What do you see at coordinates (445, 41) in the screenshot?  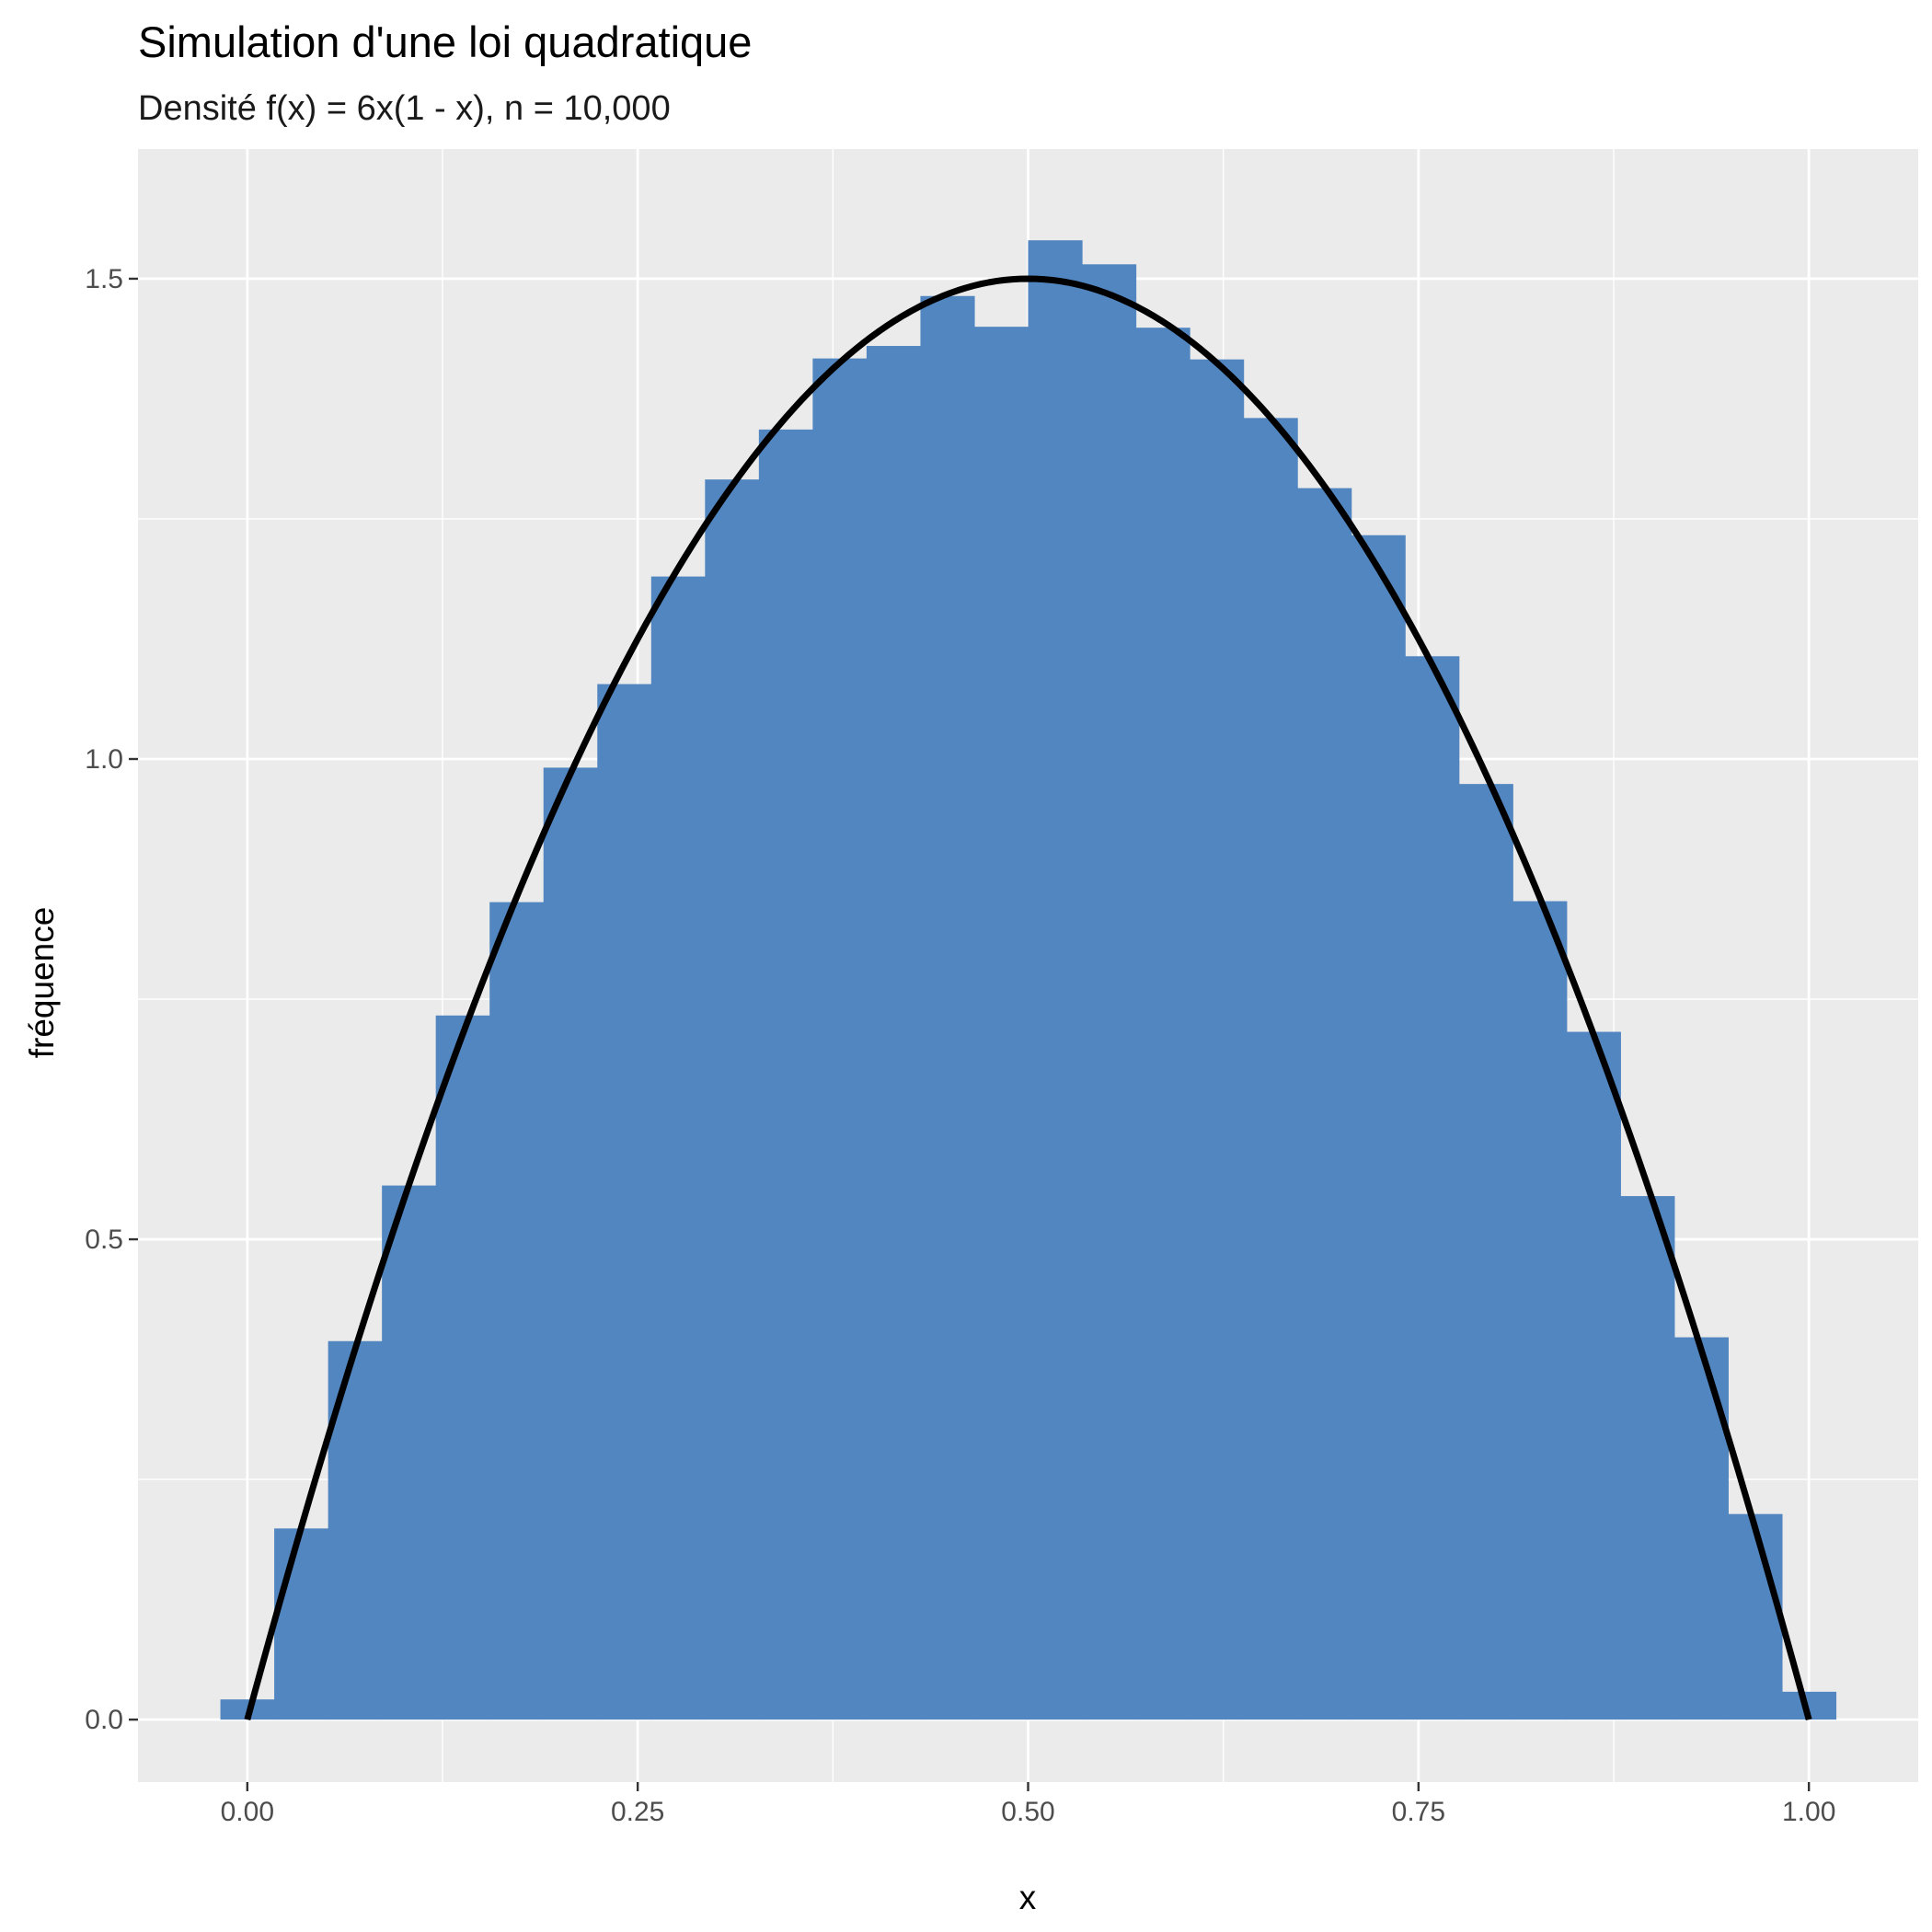 I see `chart-title: Simulation d'une loi quadratique` at bounding box center [445, 41].